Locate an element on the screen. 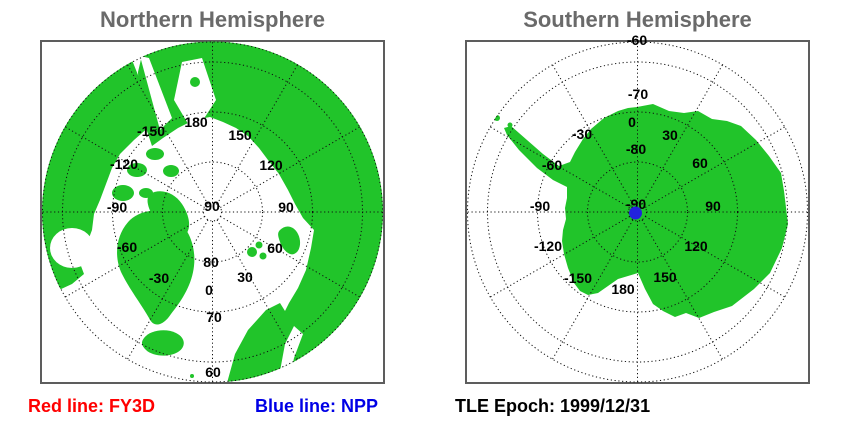  grid-label-80: 80 is located at coordinates (211, 262).